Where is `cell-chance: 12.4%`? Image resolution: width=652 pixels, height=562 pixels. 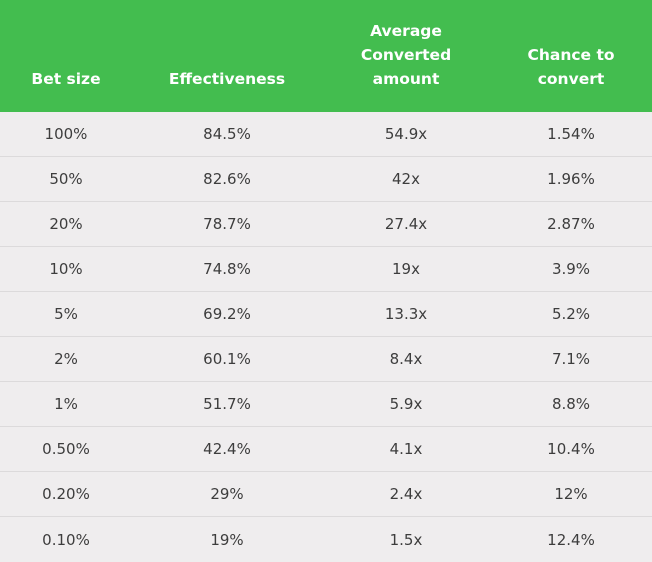
cell-chance: 12.4% is located at coordinates (571, 539).